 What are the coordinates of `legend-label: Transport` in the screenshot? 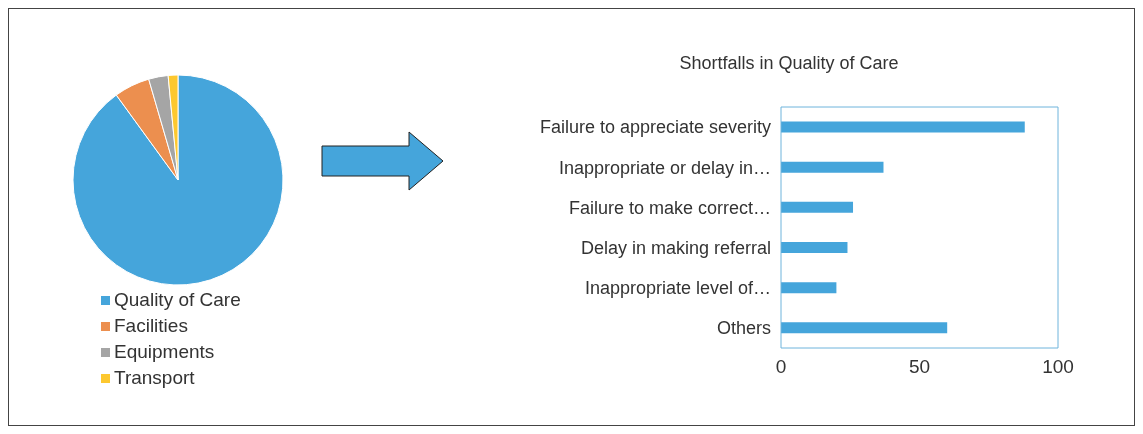 It's located at (154, 378).